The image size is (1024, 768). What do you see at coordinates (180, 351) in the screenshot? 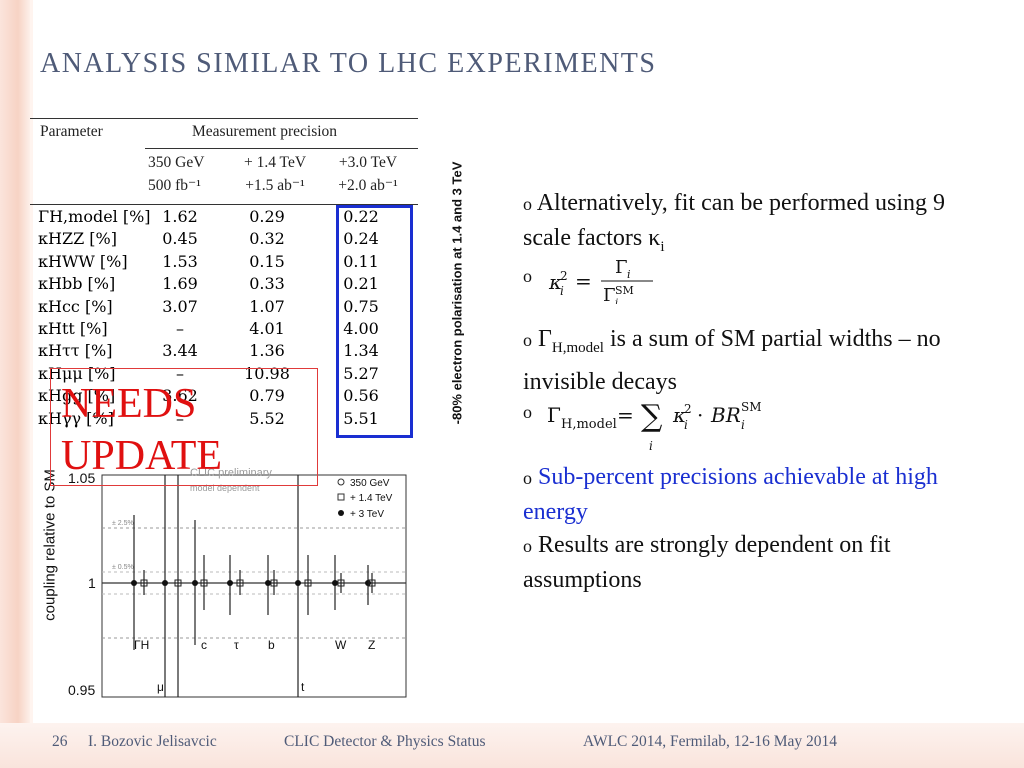
I see `row-value: 3.44` at bounding box center [180, 351].